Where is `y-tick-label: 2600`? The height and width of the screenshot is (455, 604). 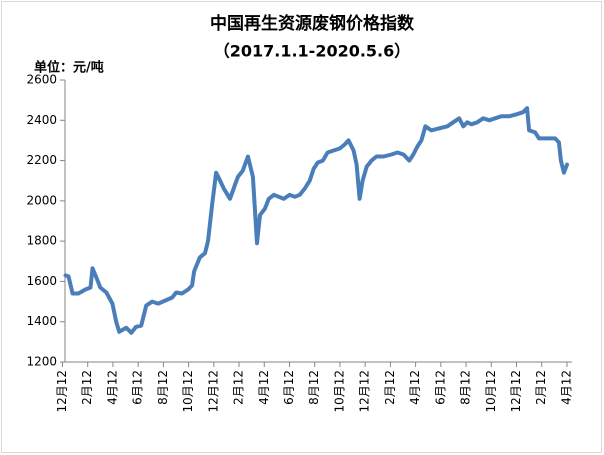
y-tick-label: 2600 is located at coordinates (41, 80).